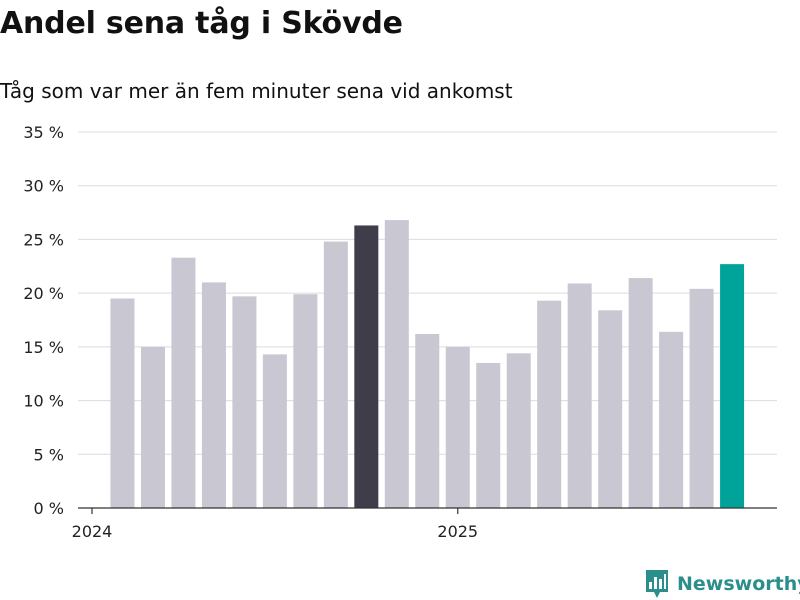  Describe the element at coordinates (43, 186) in the screenshot. I see `y-tick-label: 30 %` at that location.